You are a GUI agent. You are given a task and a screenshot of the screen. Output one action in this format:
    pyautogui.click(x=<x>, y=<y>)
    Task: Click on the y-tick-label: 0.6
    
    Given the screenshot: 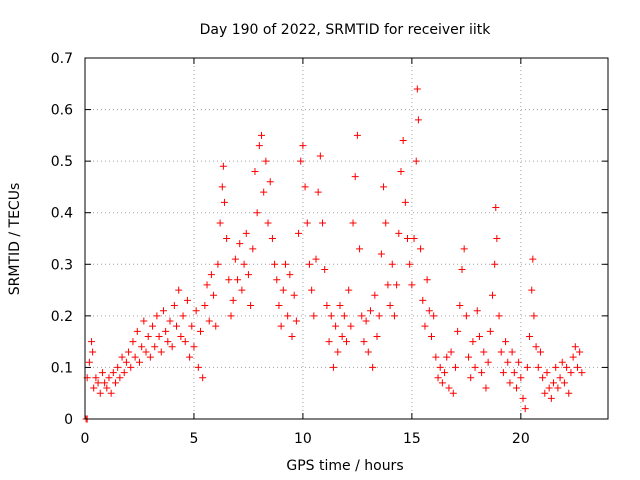 What is the action you would take?
    pyautogui.click(x=62, y=111)
    